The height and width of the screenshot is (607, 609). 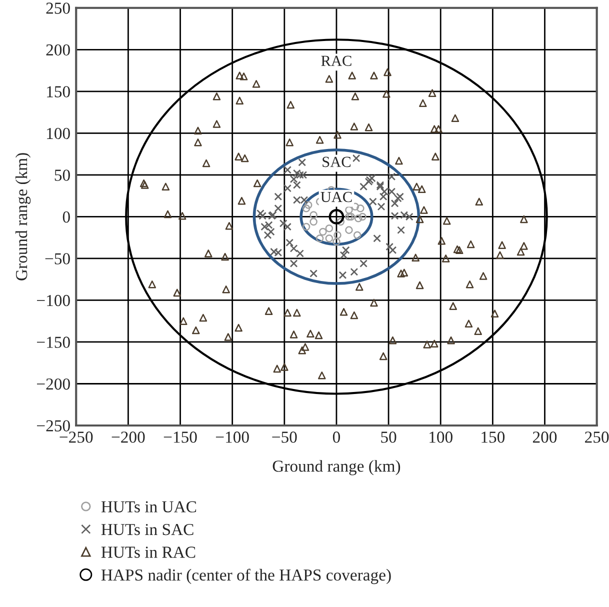 What do you see at coordinates (128, 437) in the screenshot?
I see `x-tick-label: −200` at bounding box center [128, 437].